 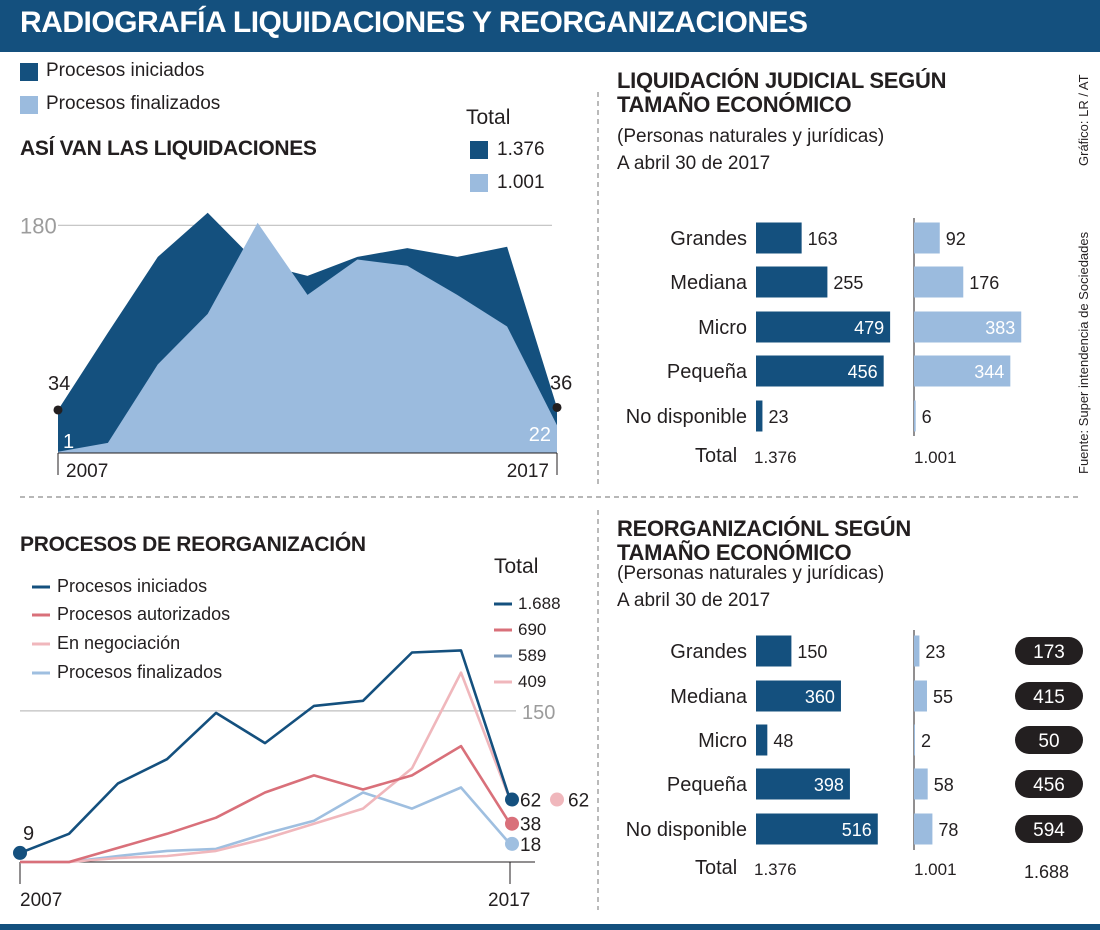 What do you see at coordinates (686, 417) in the screenshot?
I see `category-4: No disponible` at bounding box center [686, 417].